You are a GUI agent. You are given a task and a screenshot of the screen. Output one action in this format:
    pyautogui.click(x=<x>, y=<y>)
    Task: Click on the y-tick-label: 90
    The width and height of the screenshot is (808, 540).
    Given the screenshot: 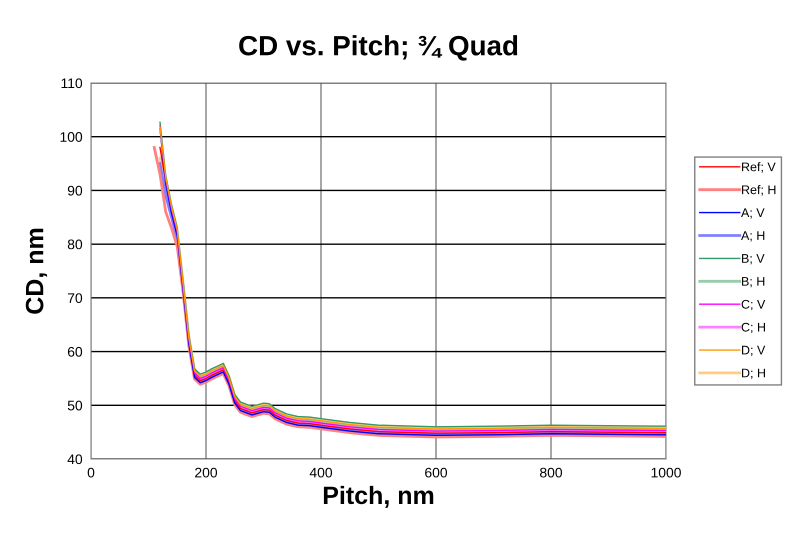 What is the action you would take?
    pyautogui.click(x=75, y=191)
    